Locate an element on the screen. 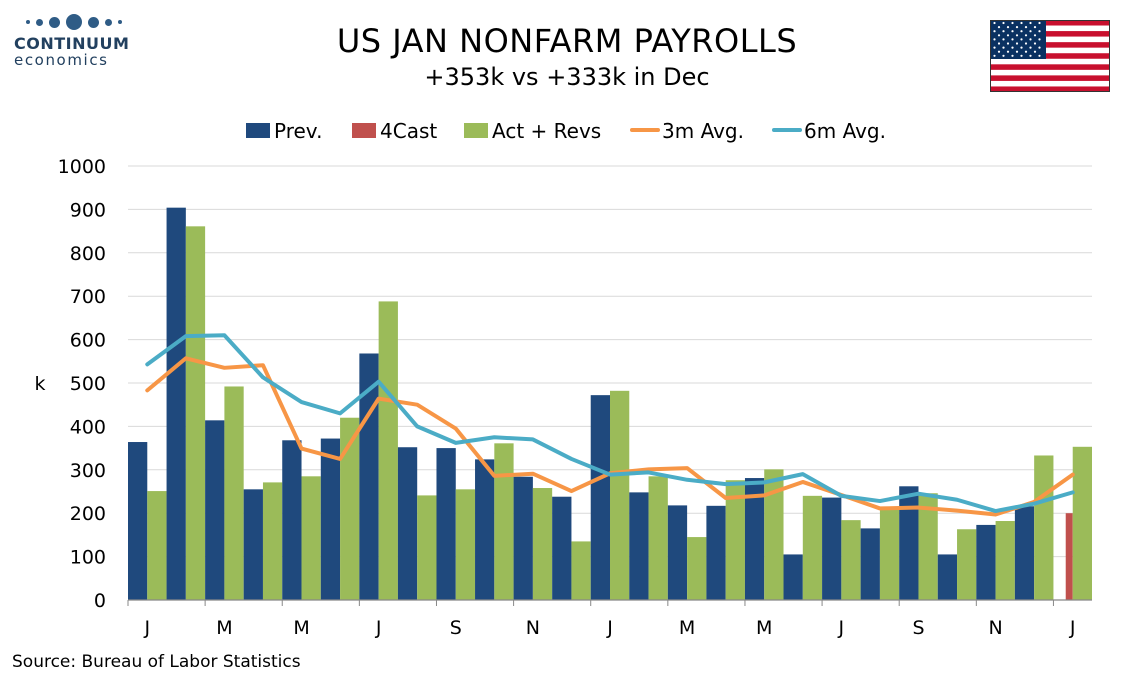 This screenshot has height=680, width=1134. y-tick-label: 700 is located at coordinates (88, 297).